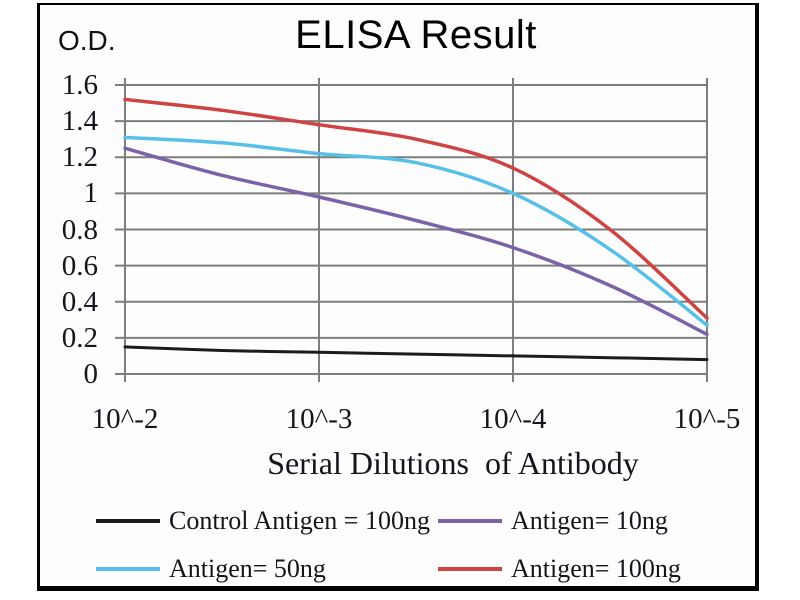 This screenshot has width=800, height=600. Describe the element at coordinates (87, 40) in the screenshot. I see `y-axis-unit-label: O.D.` at that location.